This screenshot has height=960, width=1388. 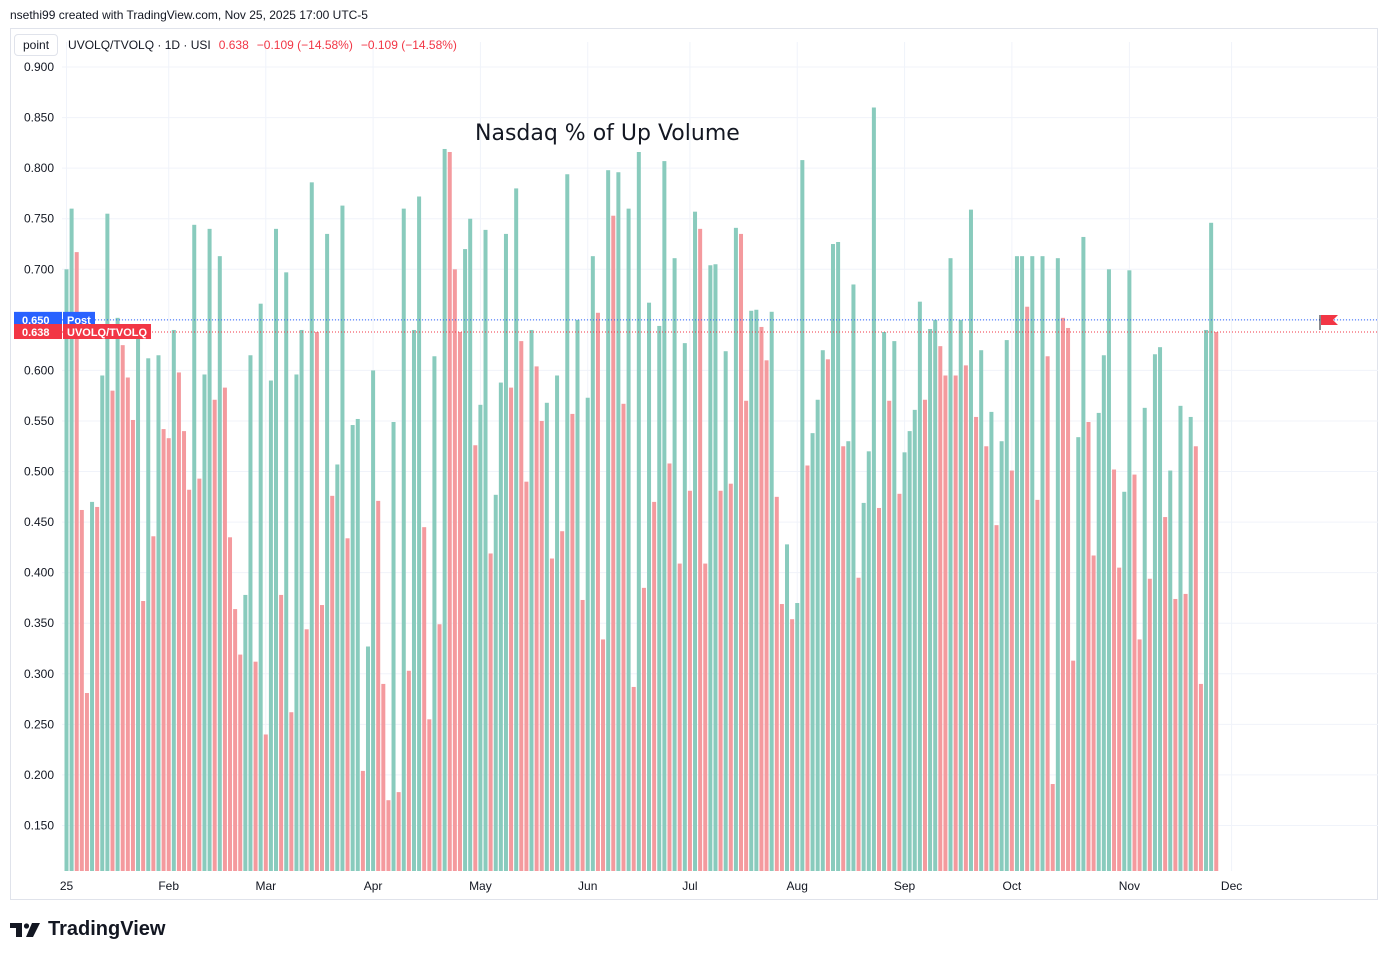 I want to click on tradingview-logo: TradingView, so click(x=87, y=929).